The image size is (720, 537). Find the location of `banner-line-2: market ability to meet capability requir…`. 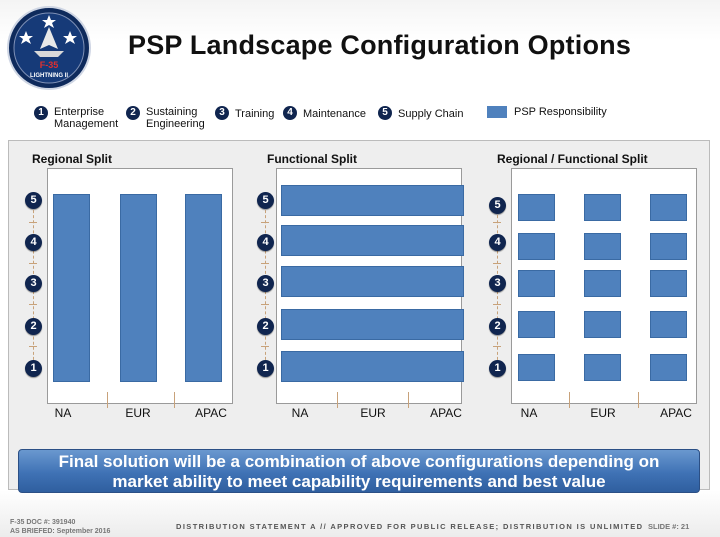

banner-line-2: market ability to meet capability requir… is located at coordinates (359, 481).